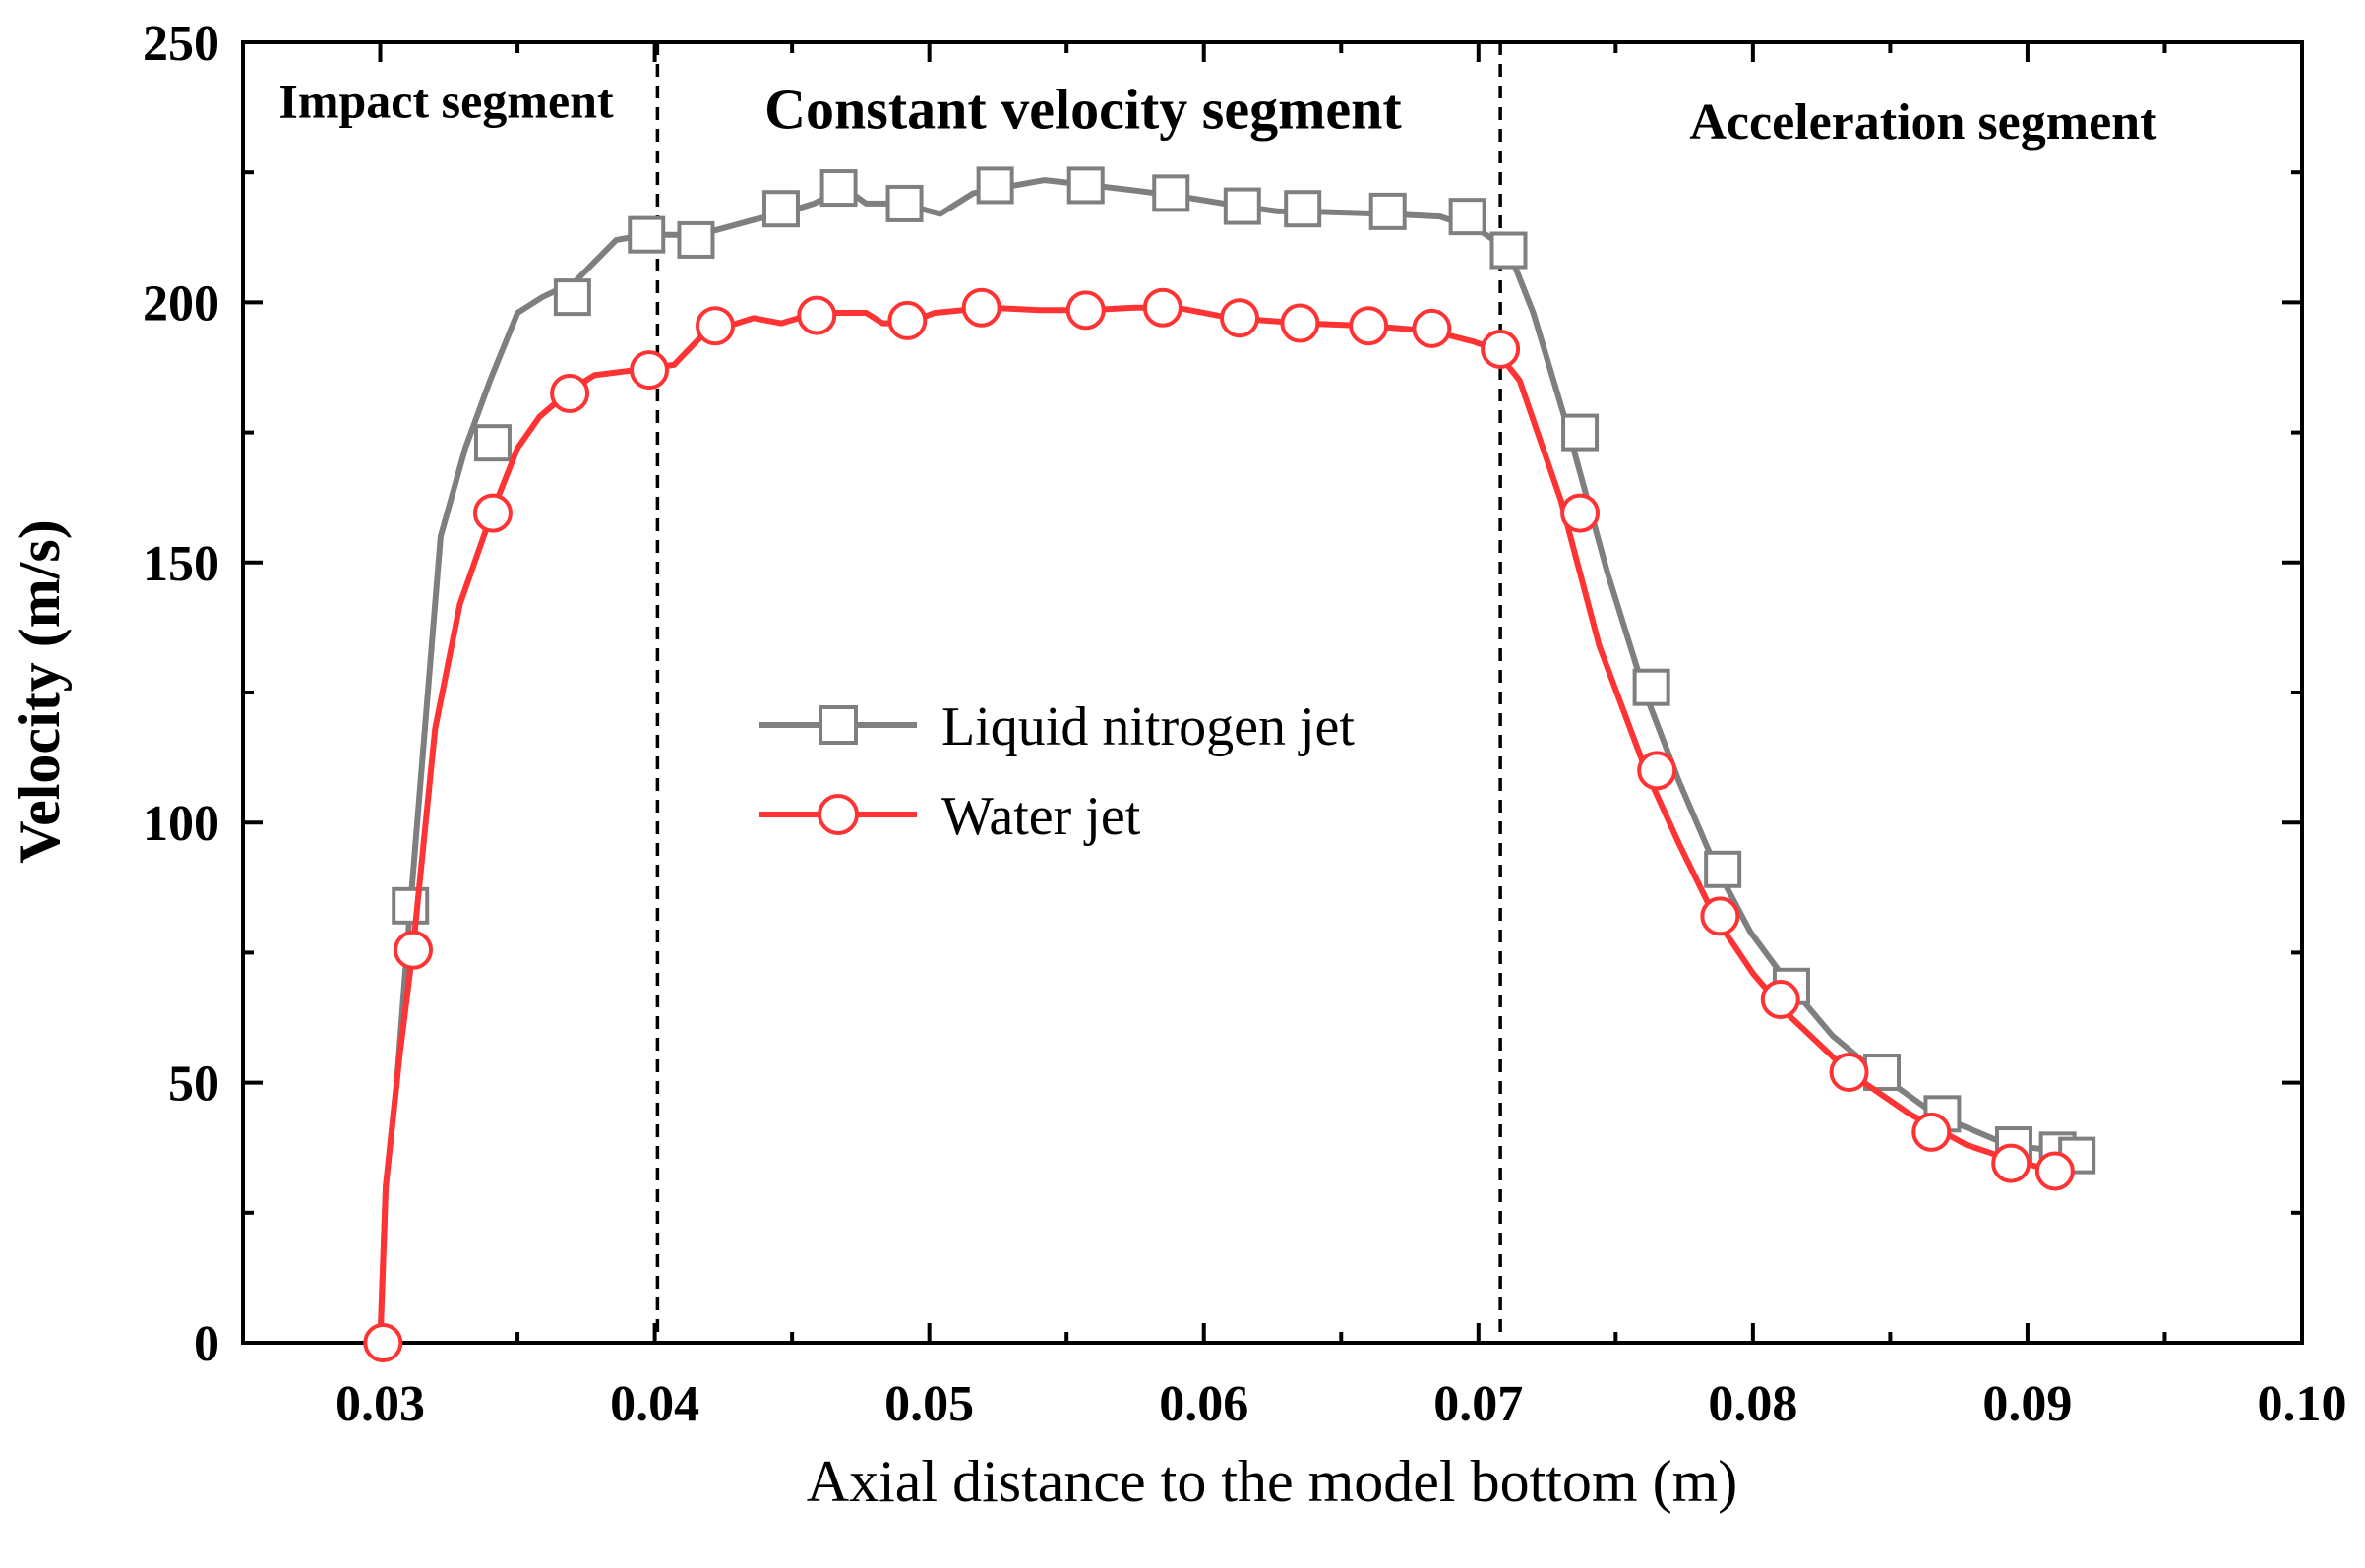 Image resolution: width=2365 pixels, height=1568 pixels. Describe the element at coordinates (654, 1404) in the screenshot. I see `x-tick-label: 0.04` at that location.